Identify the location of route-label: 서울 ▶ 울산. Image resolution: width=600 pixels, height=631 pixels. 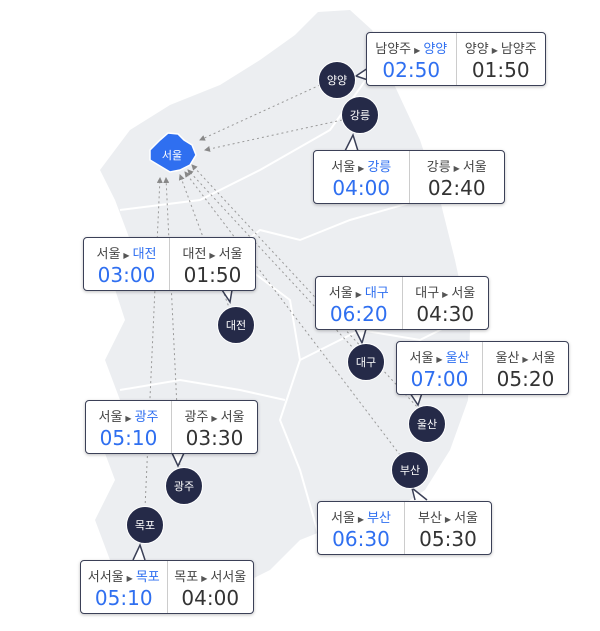
(439, 356).